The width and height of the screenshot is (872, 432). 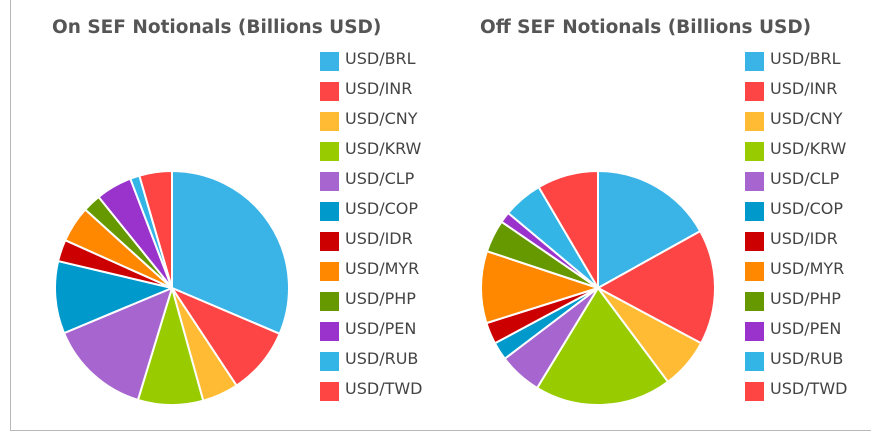 I want to click on off-sef-slice-usd-twd, so click(x=568, y=229).